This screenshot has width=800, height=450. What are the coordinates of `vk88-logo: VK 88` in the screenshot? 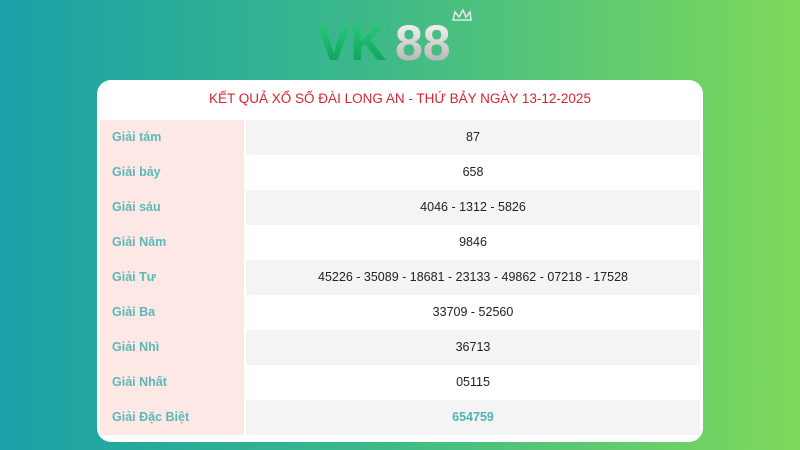 It's located at (400, 39).